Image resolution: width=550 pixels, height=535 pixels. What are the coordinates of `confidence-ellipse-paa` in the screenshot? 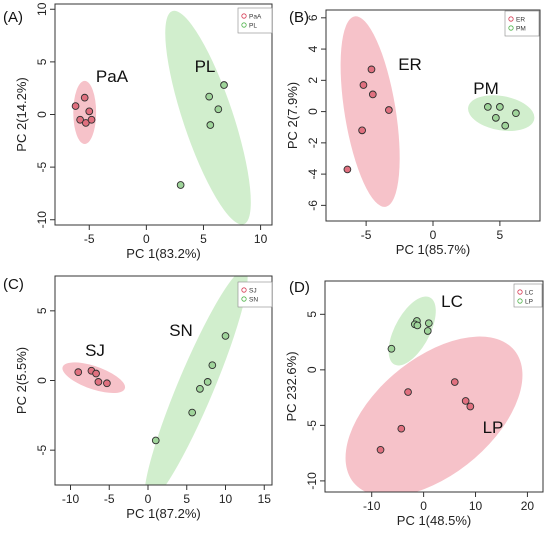 It's located at (85, 112).